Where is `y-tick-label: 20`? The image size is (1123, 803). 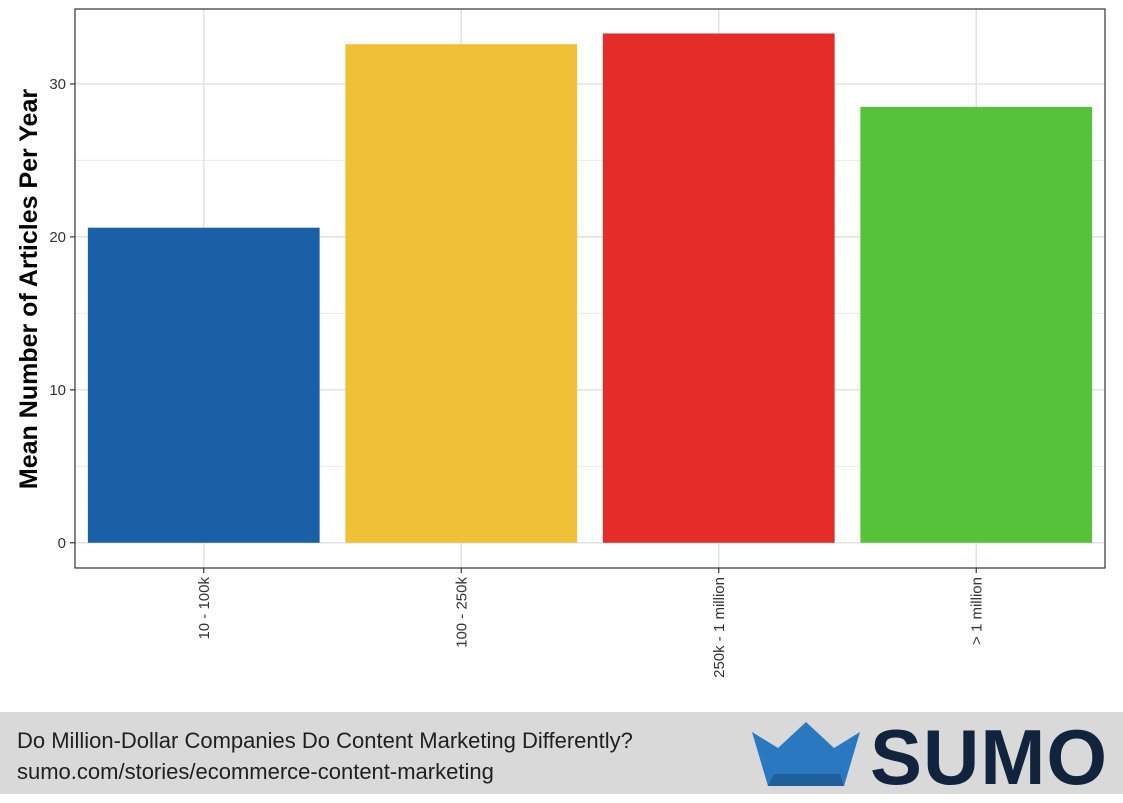 y-tick-label: 20 is located at coordinates (57, 237).